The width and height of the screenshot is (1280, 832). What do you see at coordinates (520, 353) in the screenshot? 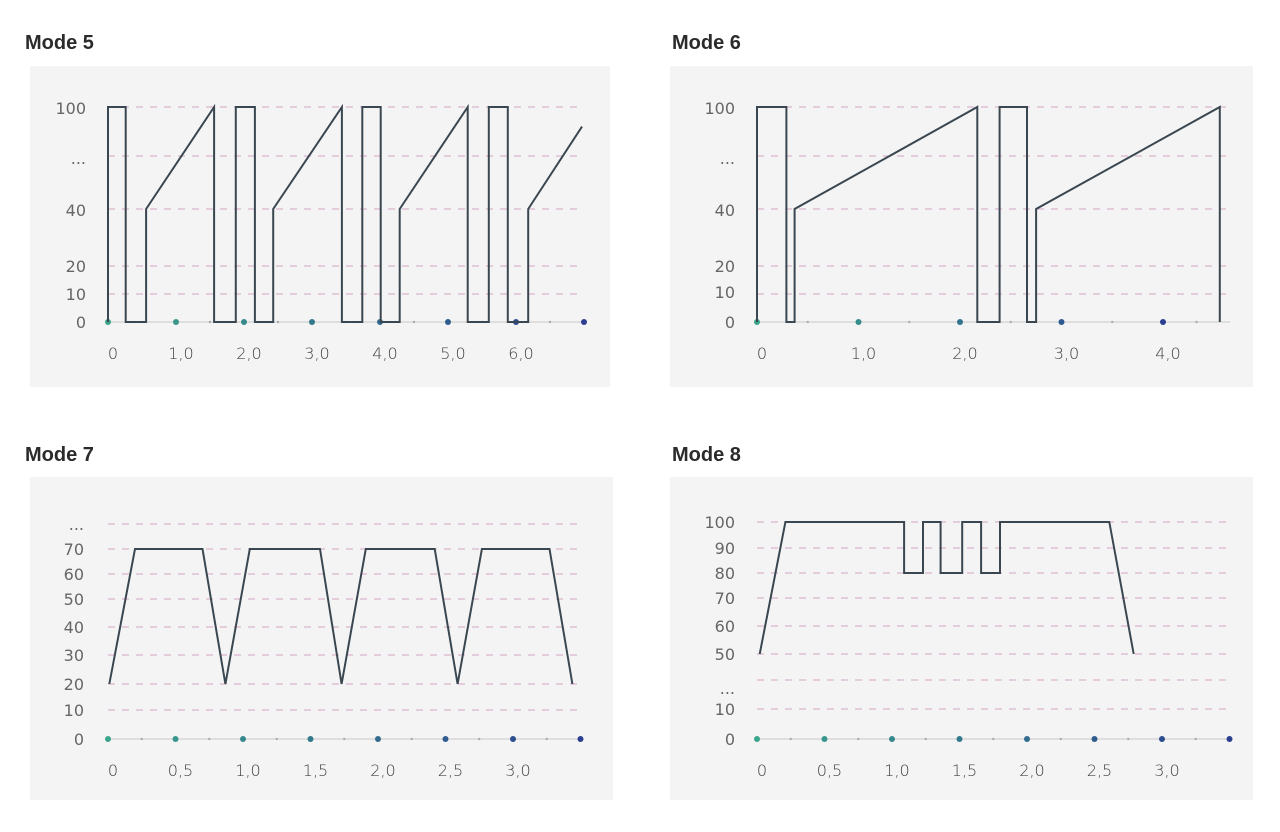
I see `x-tick-label: 6,0` at bounding box center [520, 353].